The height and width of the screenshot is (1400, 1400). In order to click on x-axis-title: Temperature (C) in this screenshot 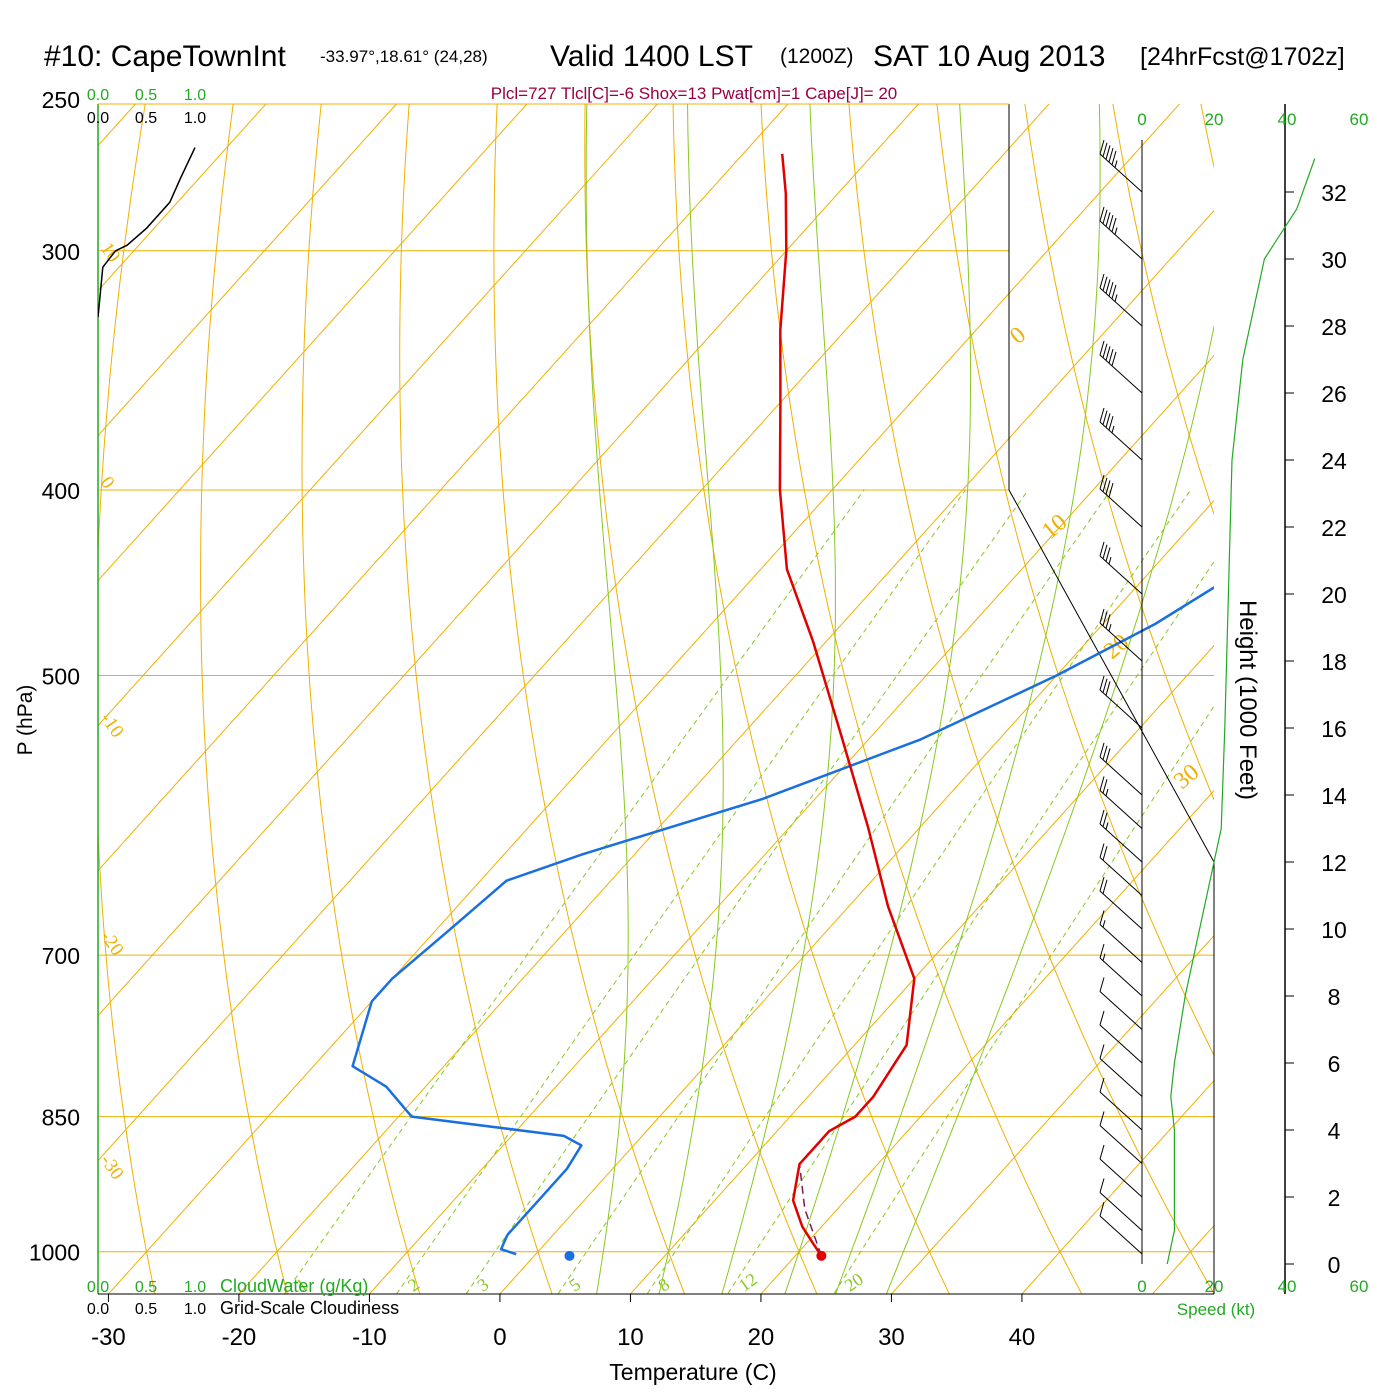, I will do `click(692, 1372)`.